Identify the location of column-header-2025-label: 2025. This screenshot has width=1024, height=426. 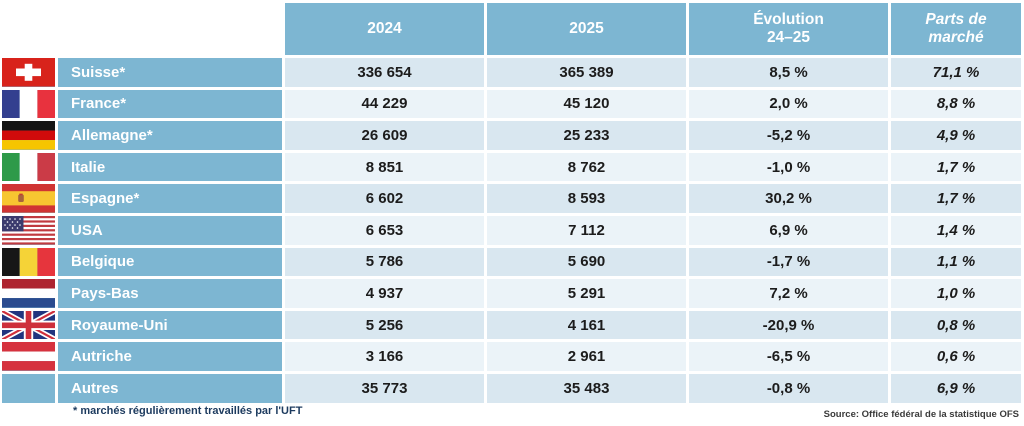
(586, 28).